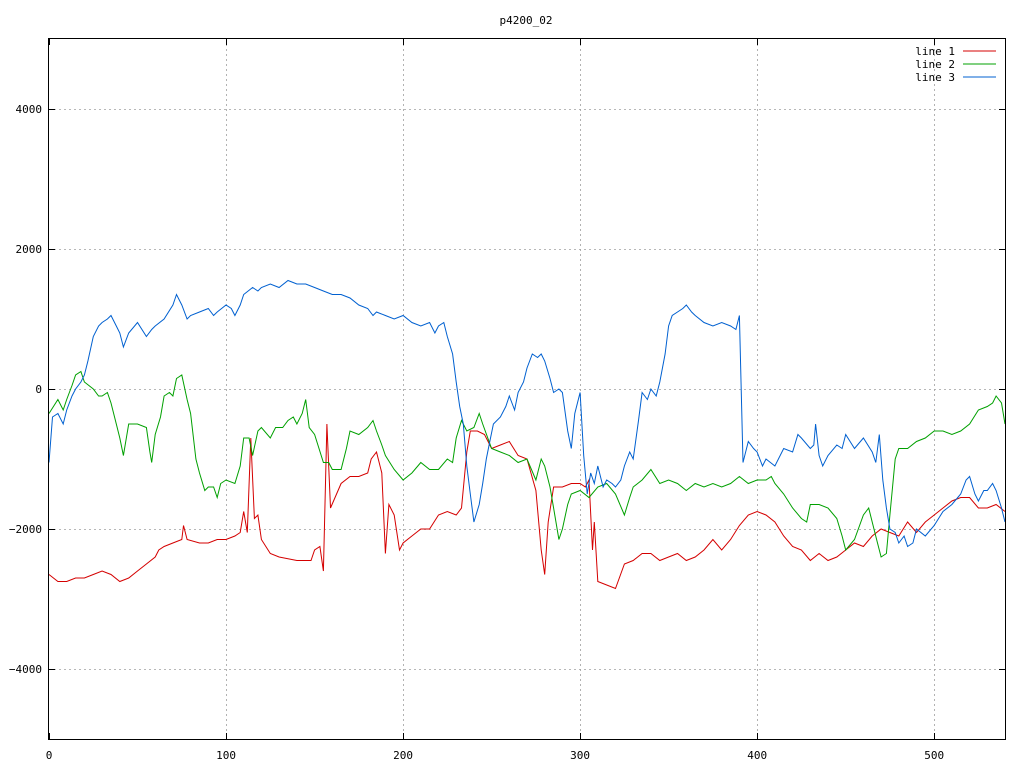  Describe the element at coordinates (25, 669) in the screenshot. I see `y-tick-label: −4000` at that location.